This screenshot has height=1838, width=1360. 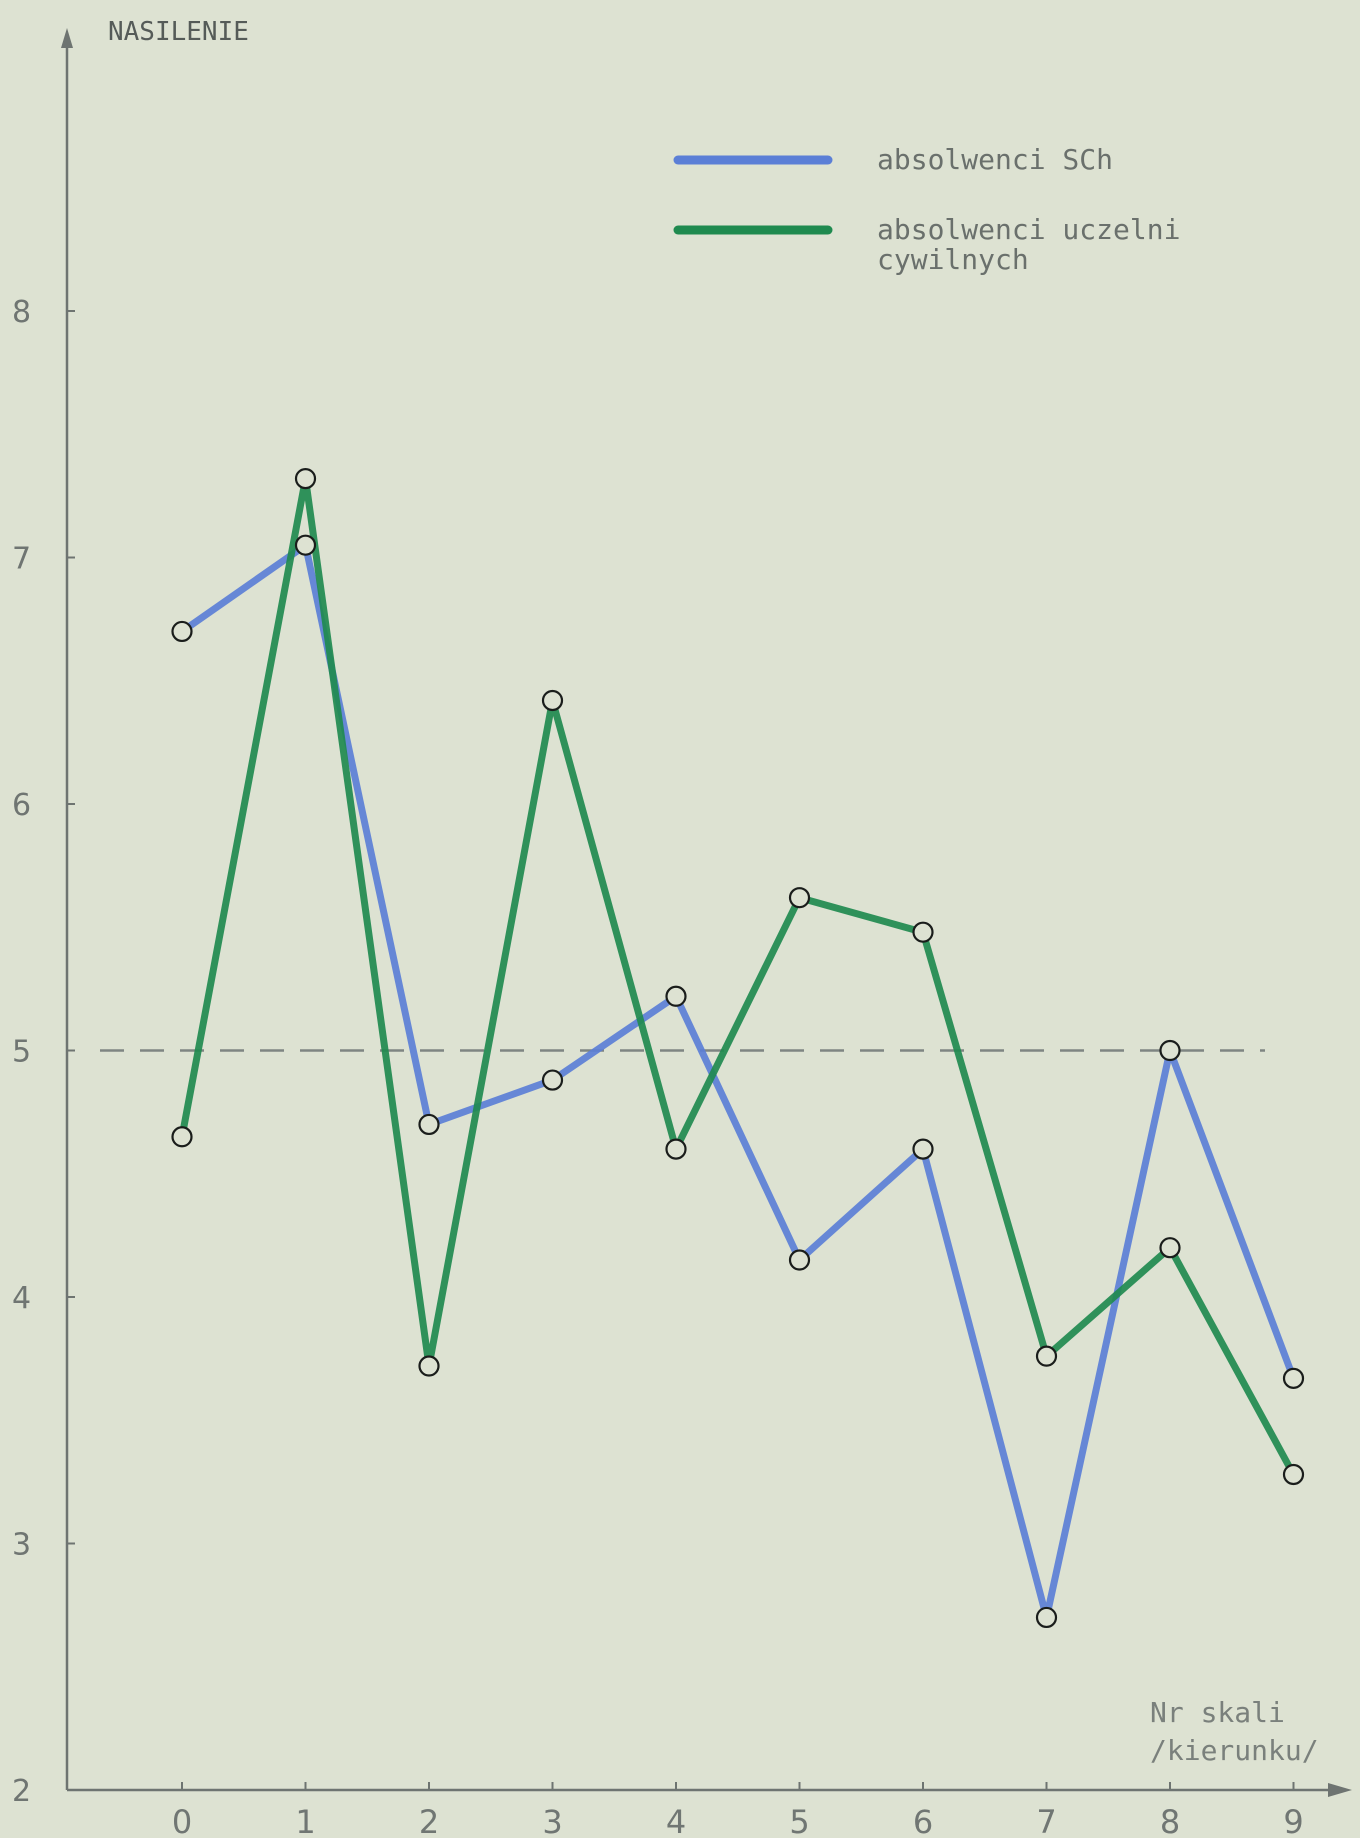 I want to click on x-axis-label: Nr skali/kierunku/, so click(x=1234, y=1731).